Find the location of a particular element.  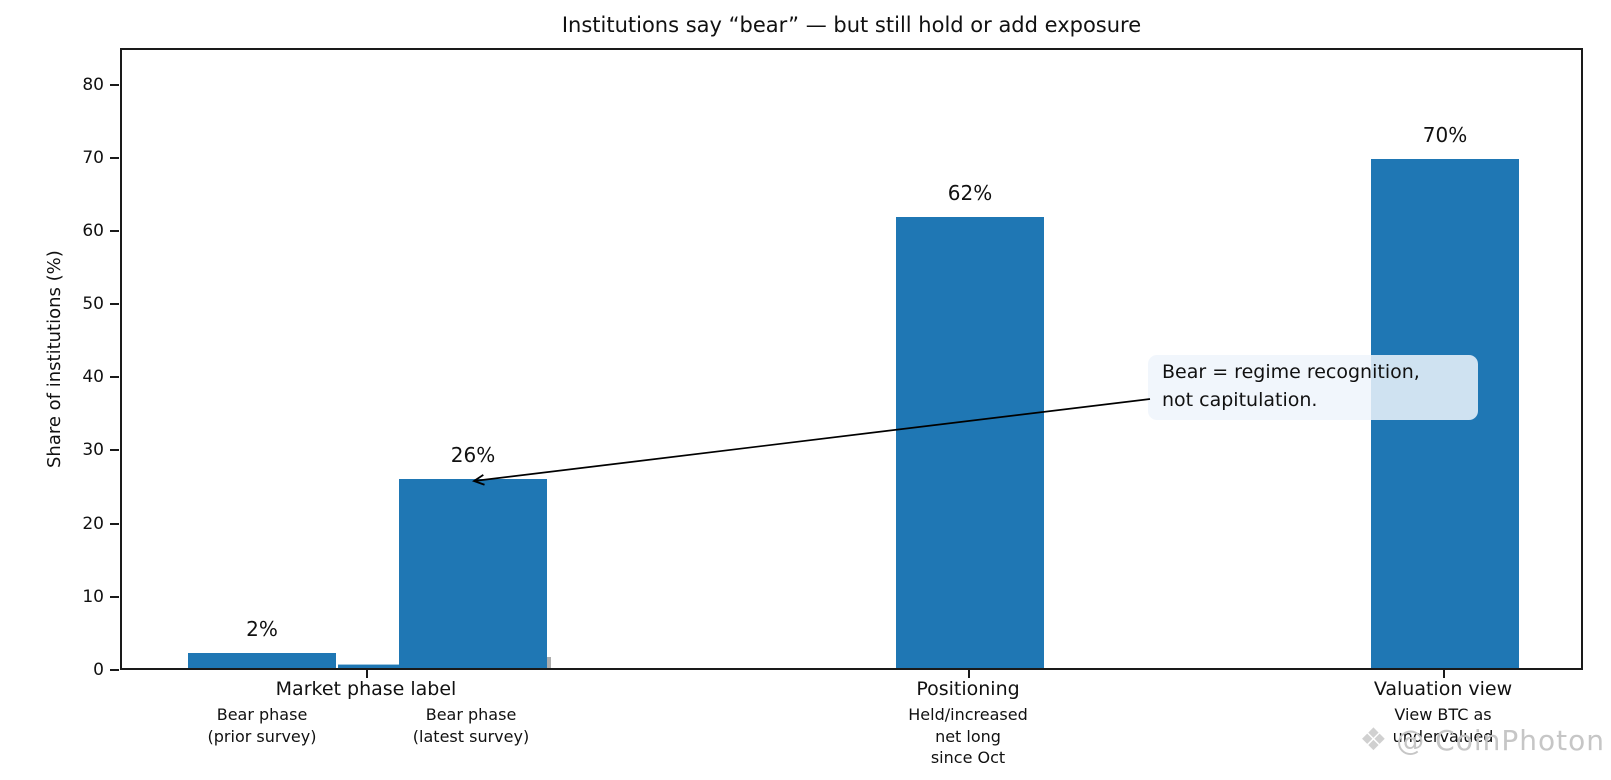

sub-label-bear-prior: Bear phase (prior survey) is located at coordinates (262, 725).